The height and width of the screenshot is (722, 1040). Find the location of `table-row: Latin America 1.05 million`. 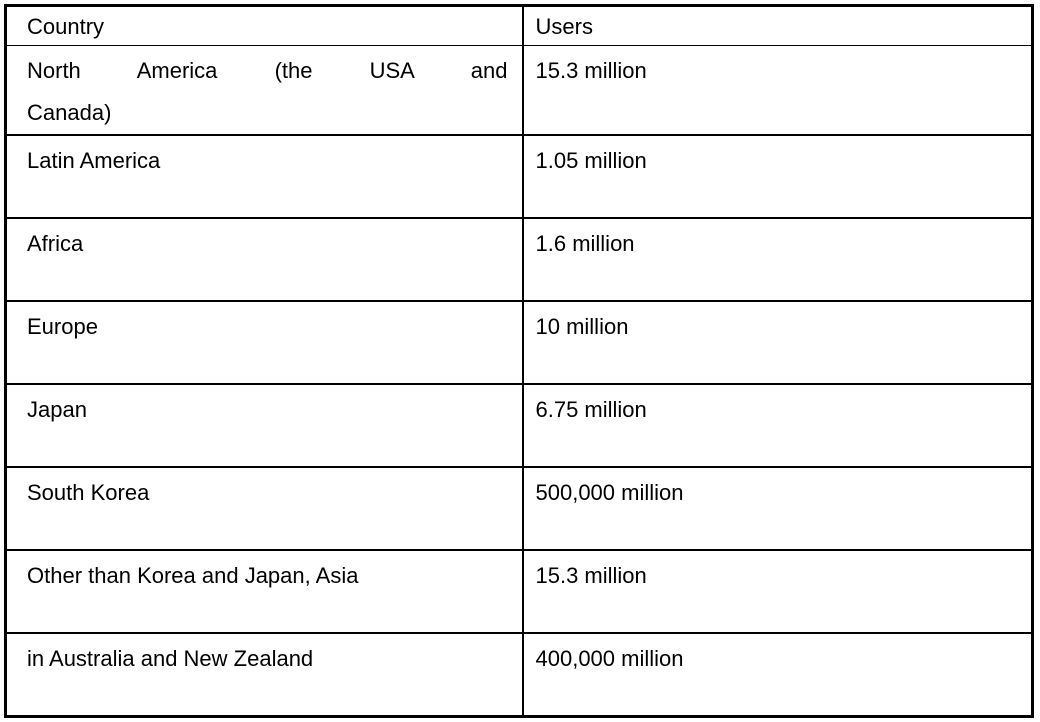

table-row: Latin America 1.05 million is located at coordinates (519, 177).